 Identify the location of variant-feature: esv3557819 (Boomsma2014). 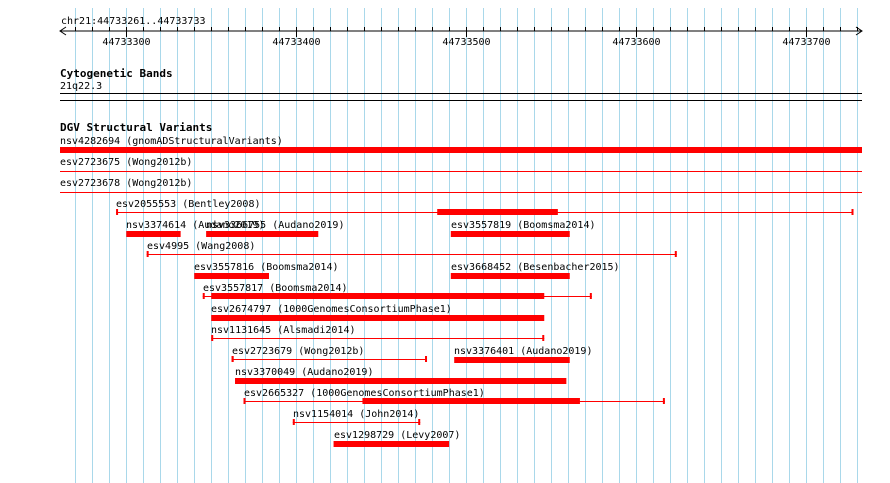
(523, 228).